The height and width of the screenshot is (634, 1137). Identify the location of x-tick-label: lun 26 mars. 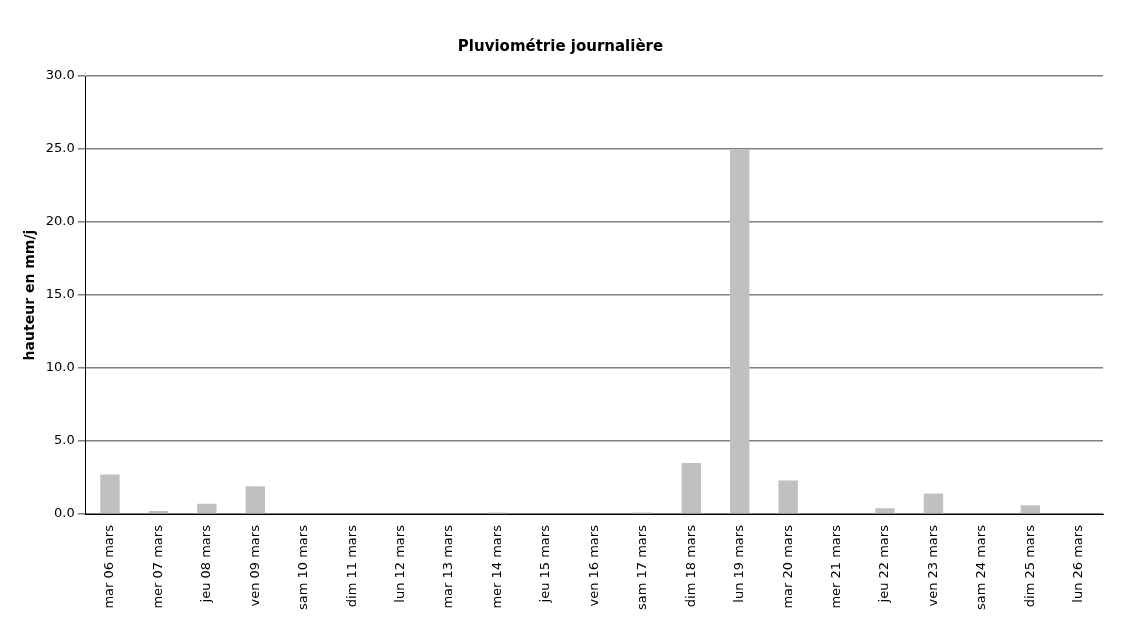
(1078, 563).